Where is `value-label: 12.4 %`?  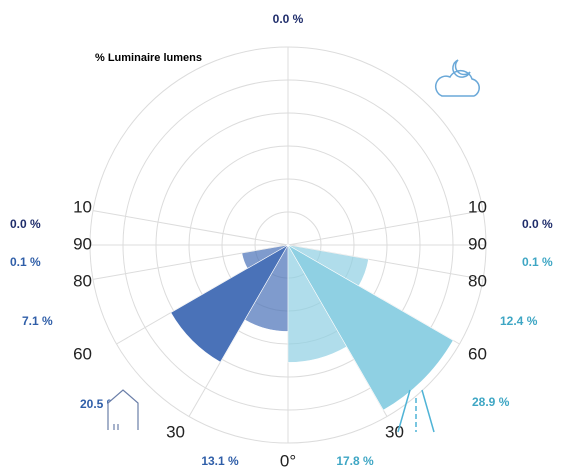 value-label: 12.4 % is located at coordinates (519, 321).